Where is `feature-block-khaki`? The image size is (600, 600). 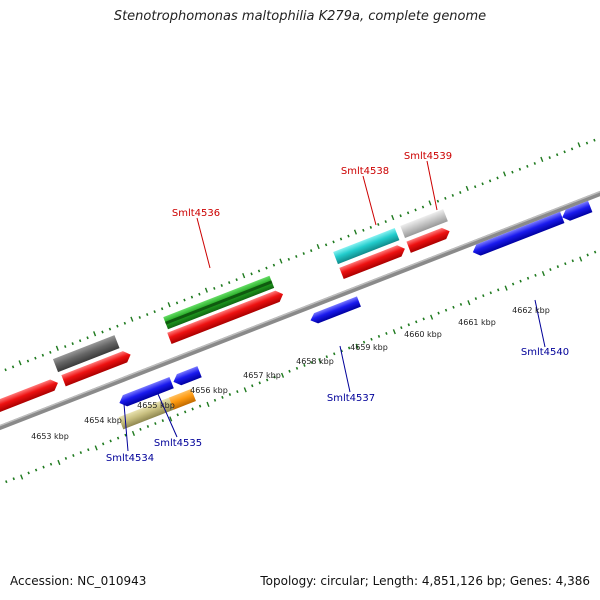
feature-block-khaki is located at coordinates (146, 413).